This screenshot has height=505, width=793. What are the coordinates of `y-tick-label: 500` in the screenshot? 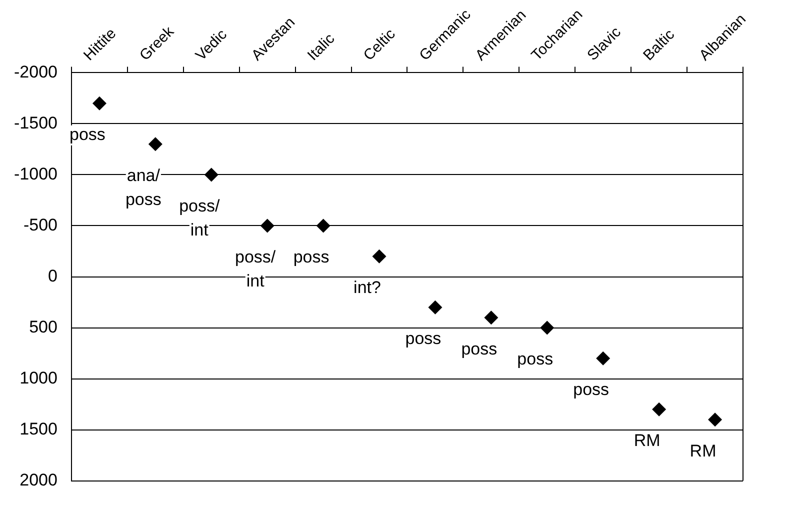 It's located at (43, 326).